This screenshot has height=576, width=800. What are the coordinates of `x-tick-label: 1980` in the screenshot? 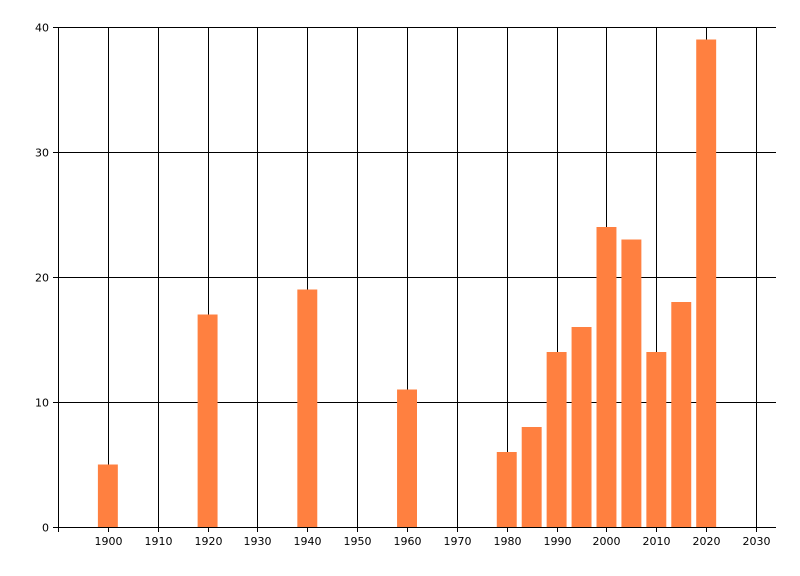 It's located at (508, 541).